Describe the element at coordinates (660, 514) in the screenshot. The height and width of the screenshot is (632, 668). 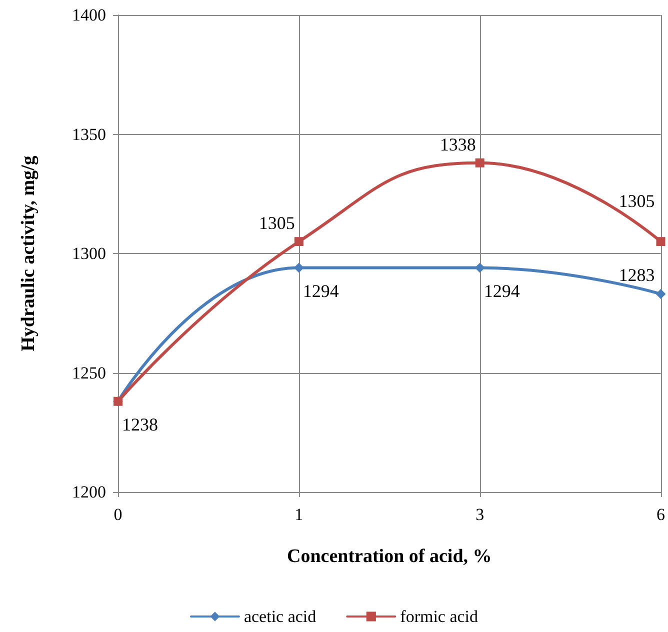
I see `x-tick-label: 6` at that location.